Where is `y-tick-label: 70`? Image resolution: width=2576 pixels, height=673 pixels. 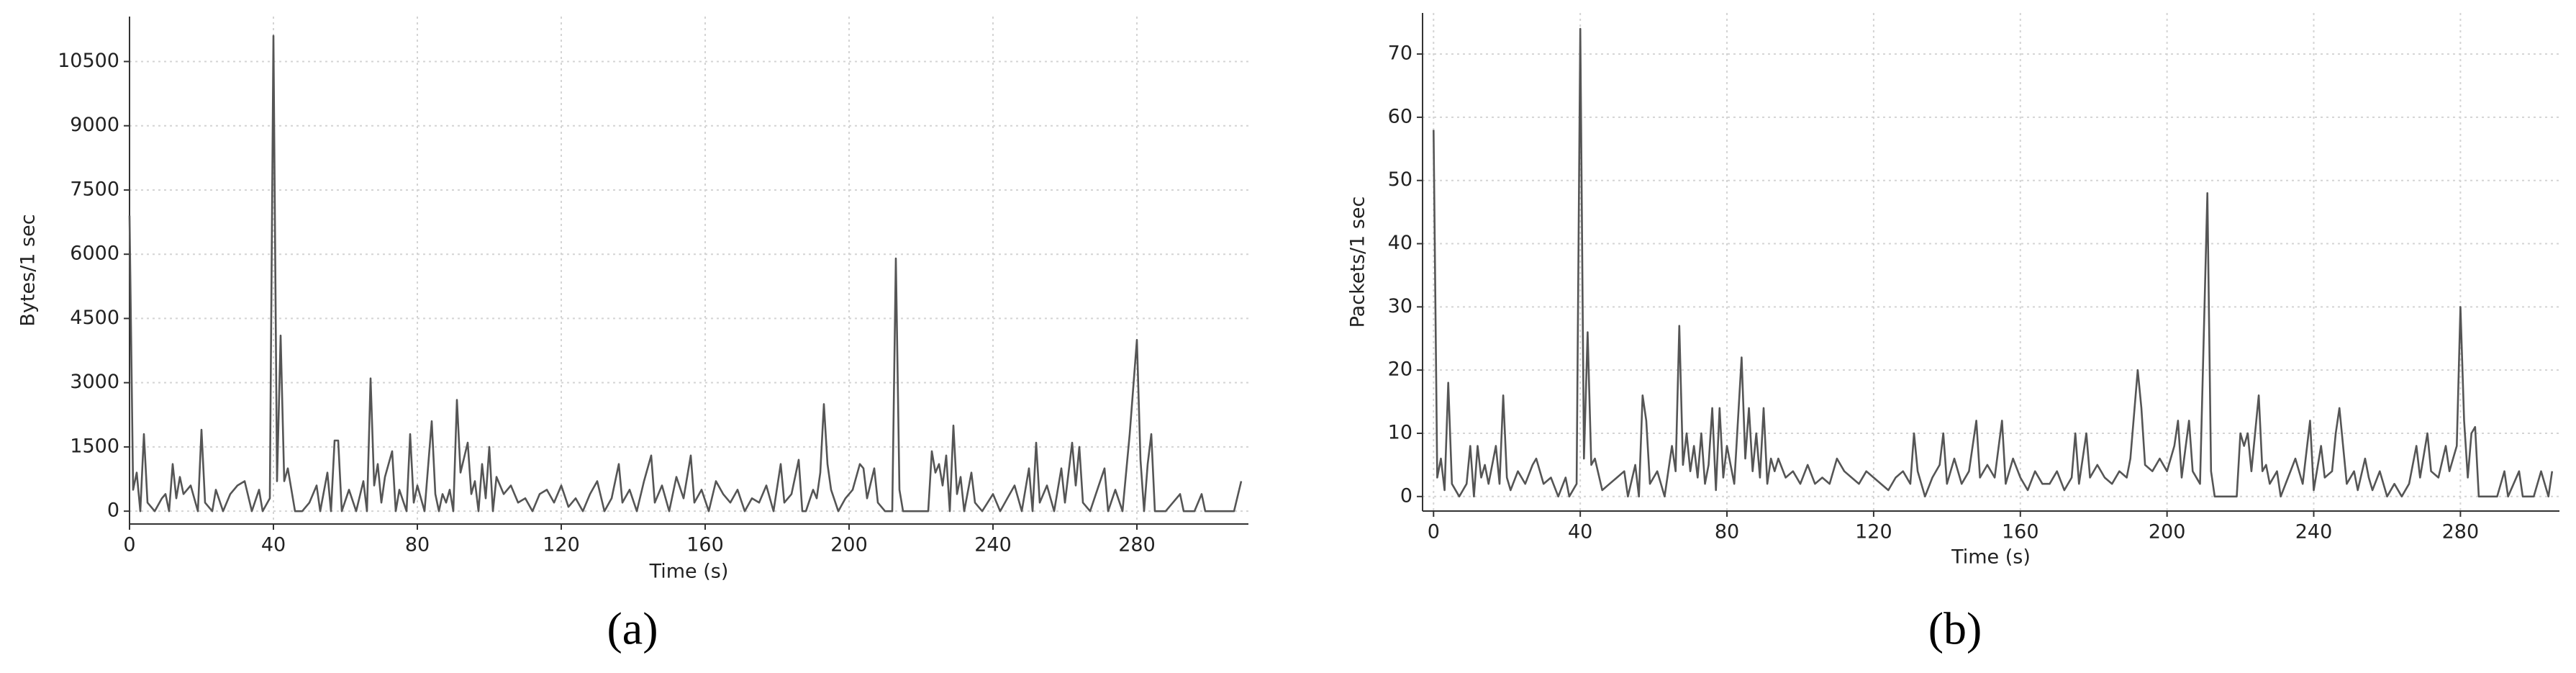 y-tick-label: 70 is located at coordinates (1400, 53).